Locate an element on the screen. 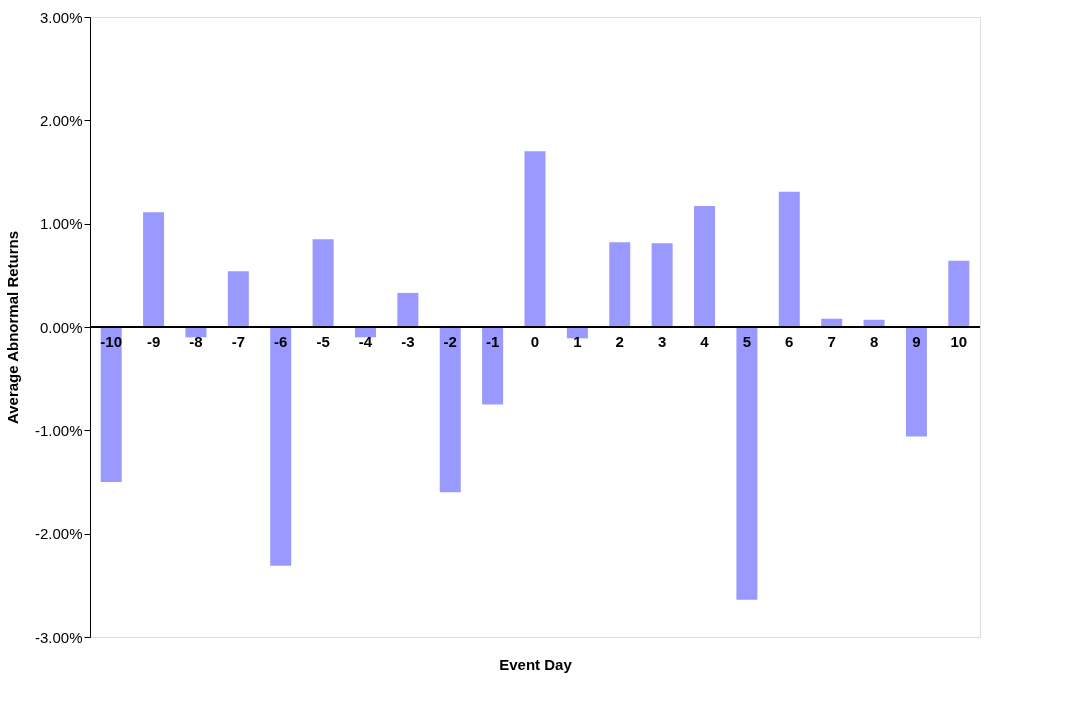 The image size is (1072, 711). x-tick-label: -5 is located at coordinates (323, 341).